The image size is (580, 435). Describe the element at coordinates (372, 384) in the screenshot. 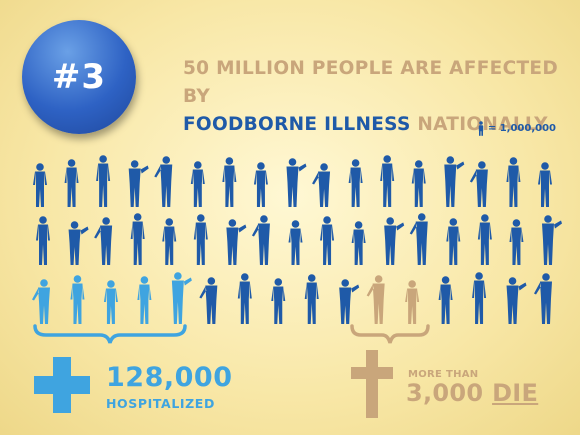

I see `christian-cross-icon` at that location.